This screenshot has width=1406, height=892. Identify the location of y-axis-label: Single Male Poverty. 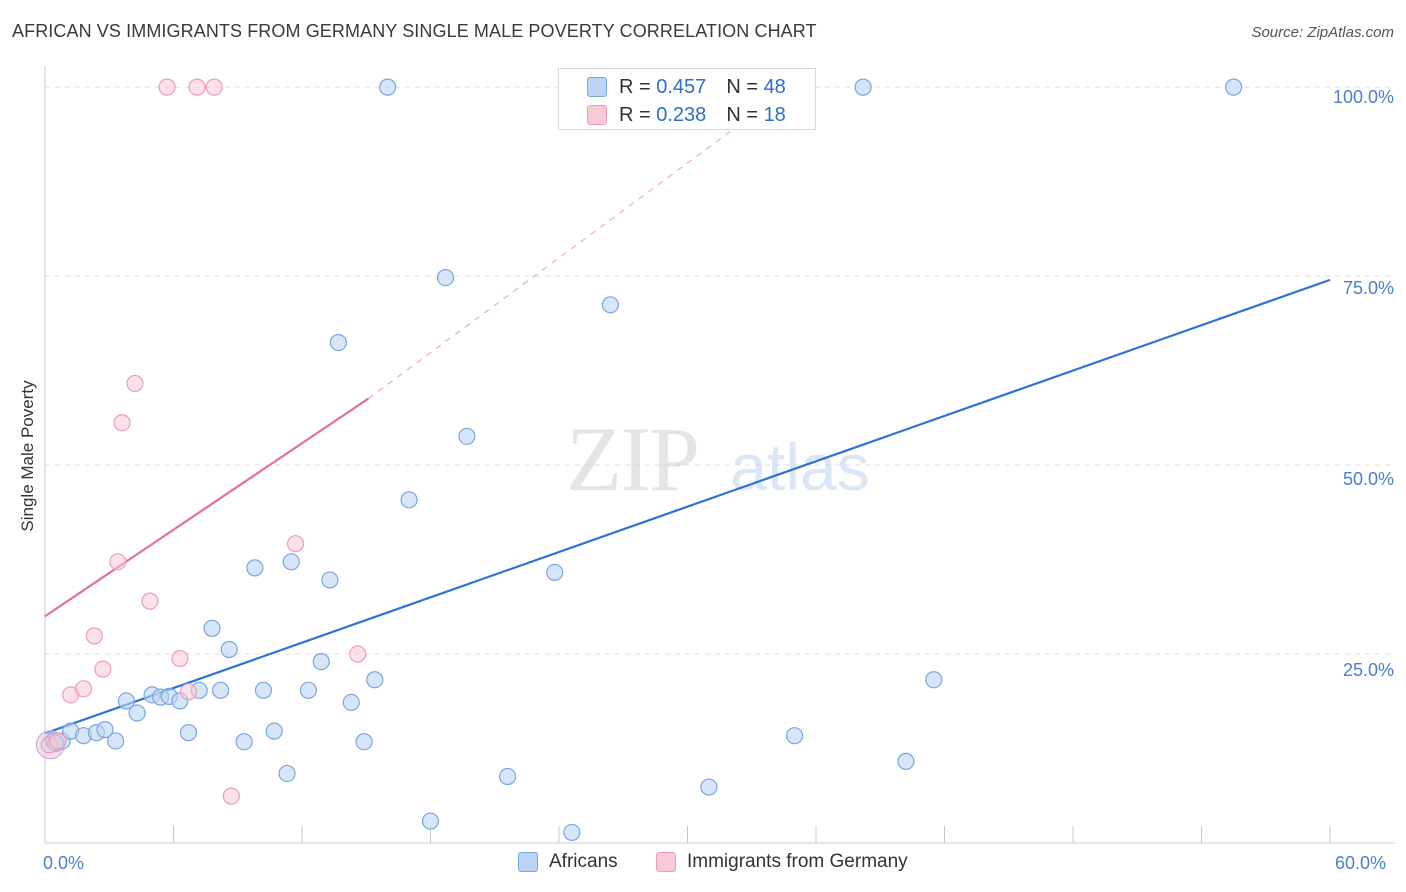
(27, 456).